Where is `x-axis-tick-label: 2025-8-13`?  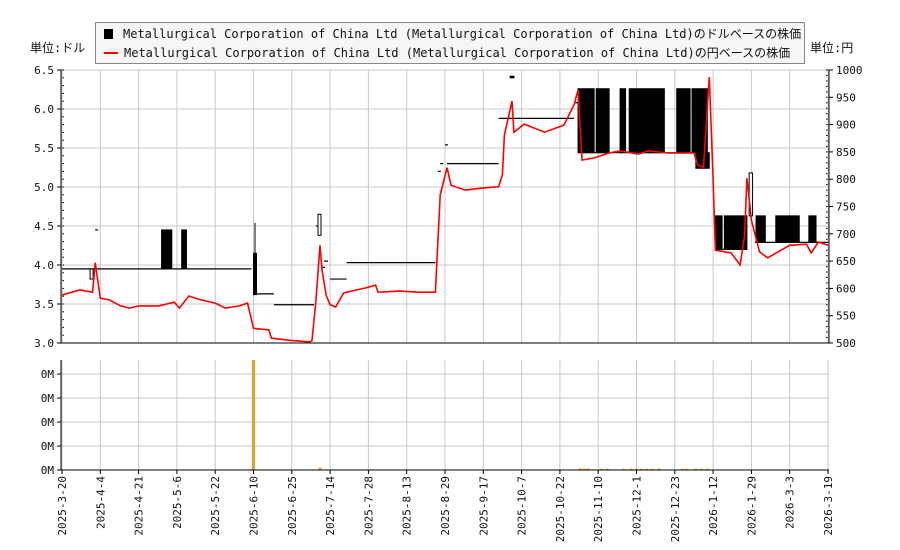 x-axis-tick-label: 2025-8-13 is located at coordinates (407, 506).